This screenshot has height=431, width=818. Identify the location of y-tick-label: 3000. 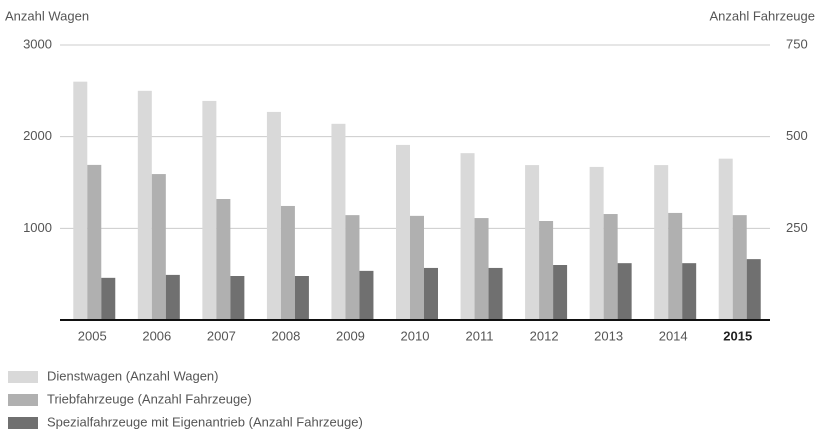
(37, 43).